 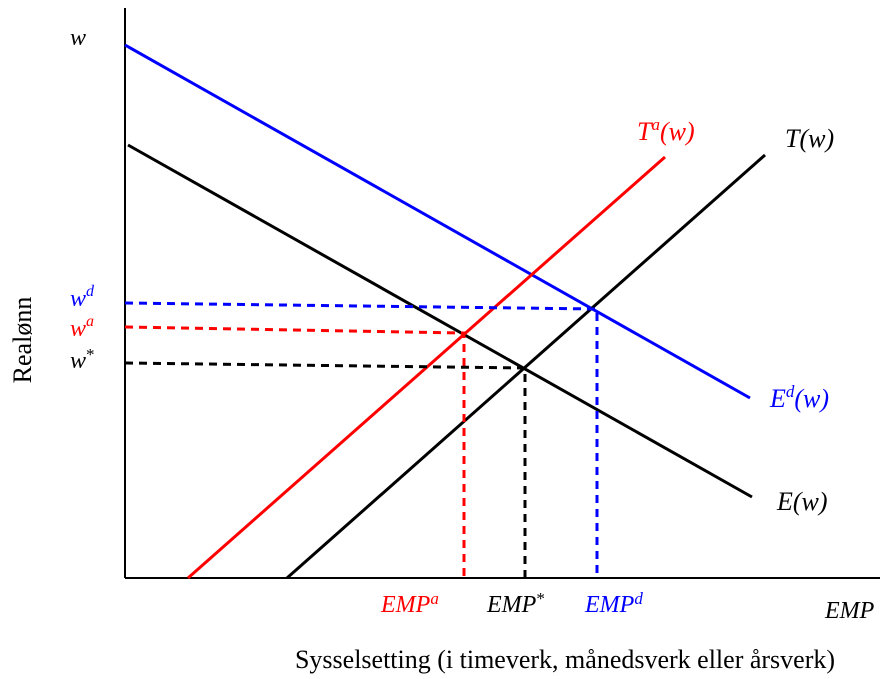 What do you see at coordinates (666, 130) in the screenshot?
I see `label-ta: Ta(w)` at bounding box center [666, 130].